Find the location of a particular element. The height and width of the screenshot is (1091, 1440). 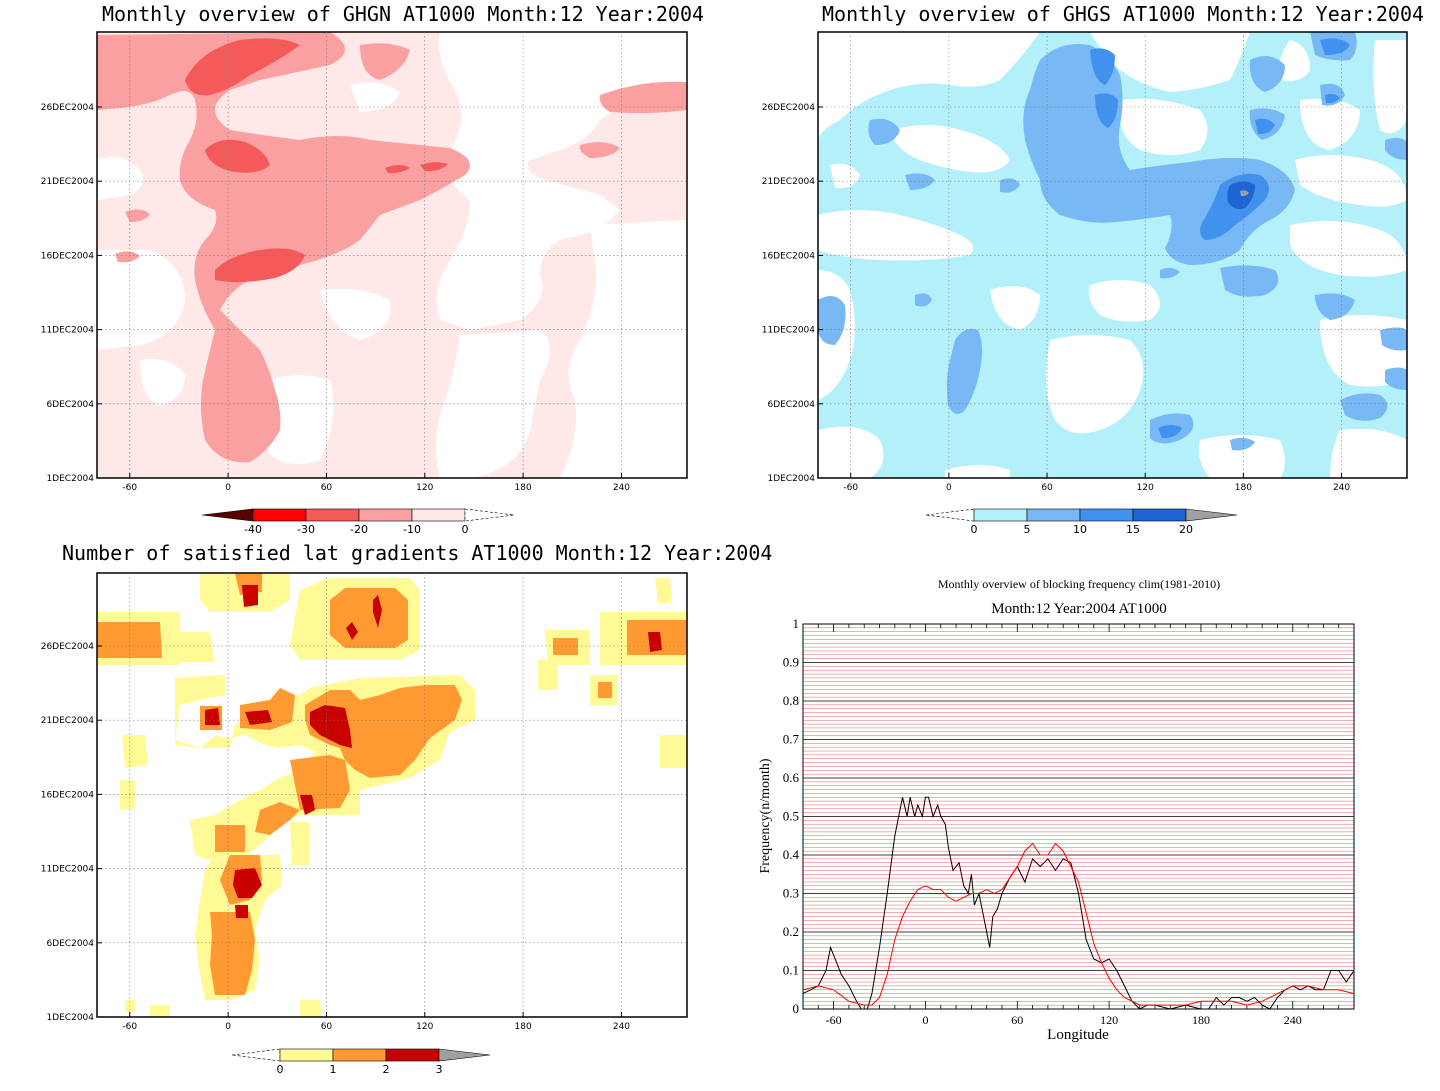

colorbar-label: 5 is located at coordinates (1027, 529).